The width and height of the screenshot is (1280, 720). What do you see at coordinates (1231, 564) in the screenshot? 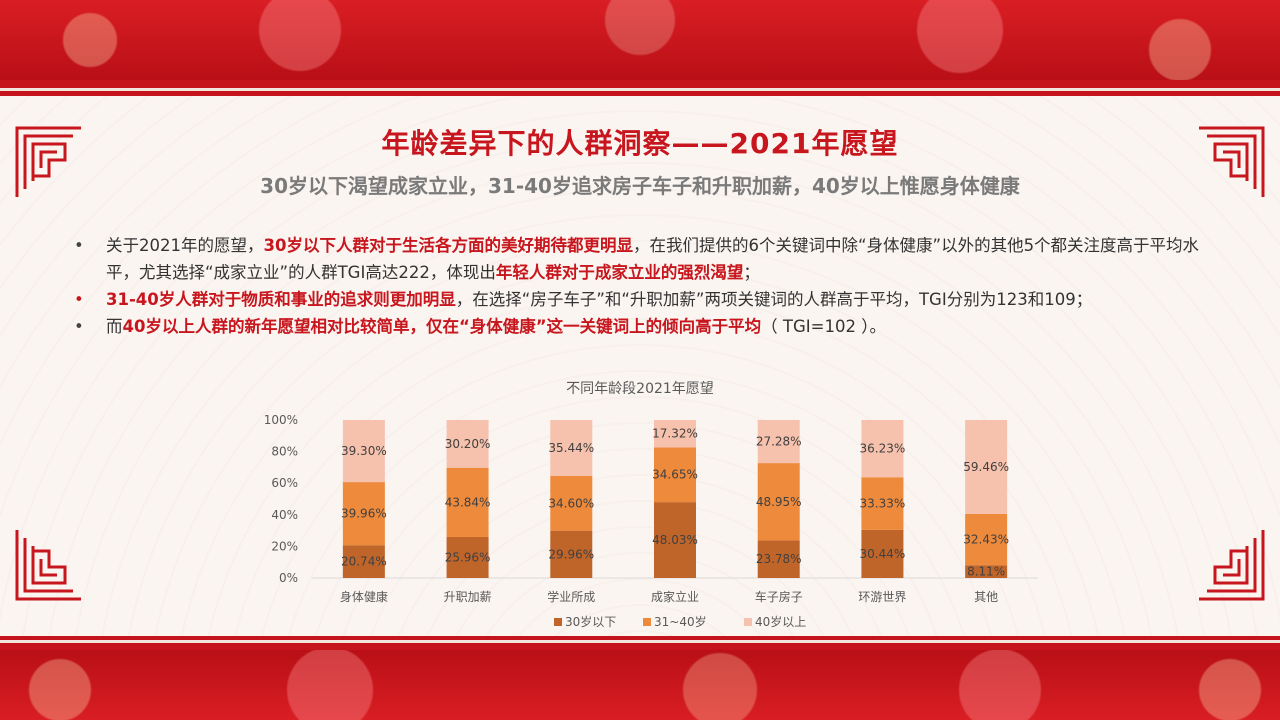
I see `corner-ornament-bottom-right` at bounding box center [1231, 564].